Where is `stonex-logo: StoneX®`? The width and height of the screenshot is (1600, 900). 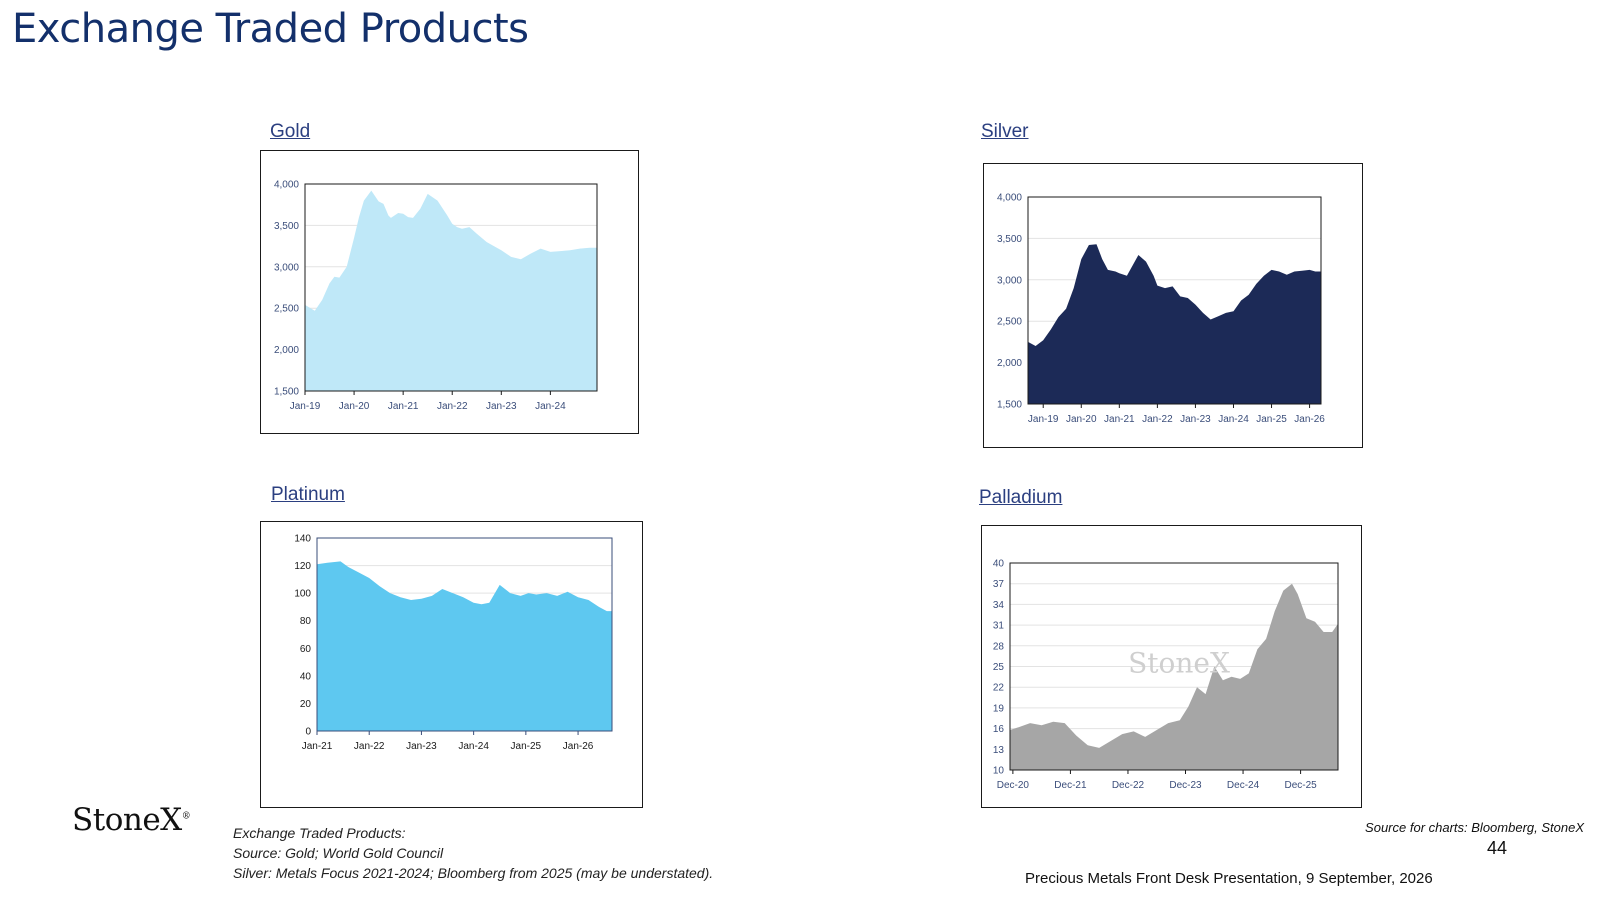
stonex-logo: StoneX® is located at coordinates (131, 820).